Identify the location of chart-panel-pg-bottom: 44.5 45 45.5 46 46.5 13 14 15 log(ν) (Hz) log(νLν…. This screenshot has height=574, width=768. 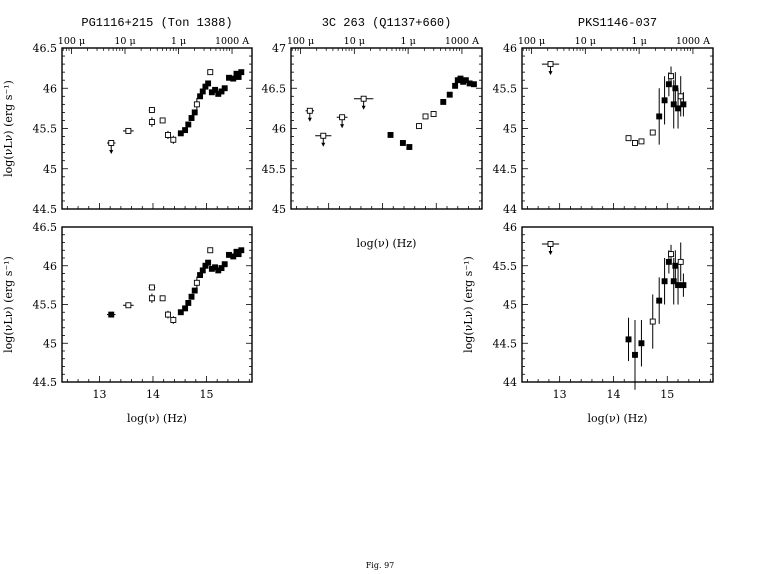
(127, 323).